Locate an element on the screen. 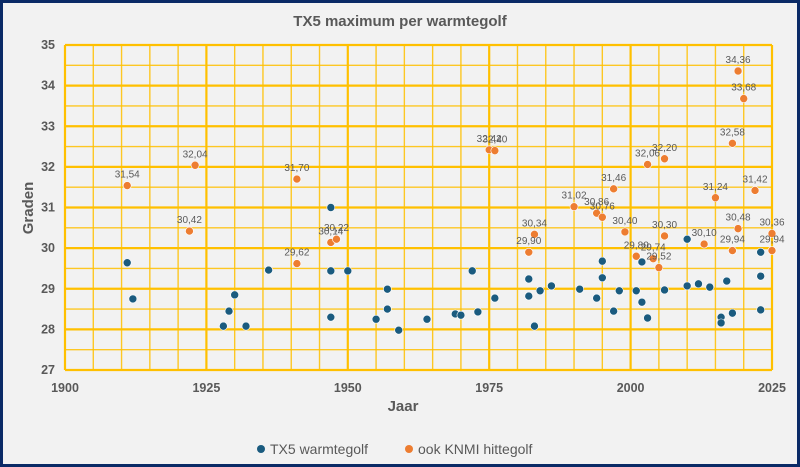 Image resolution: width=800 pixels, height=467 pixels. data-label: 31,24 is located at coordinates (715, 187).